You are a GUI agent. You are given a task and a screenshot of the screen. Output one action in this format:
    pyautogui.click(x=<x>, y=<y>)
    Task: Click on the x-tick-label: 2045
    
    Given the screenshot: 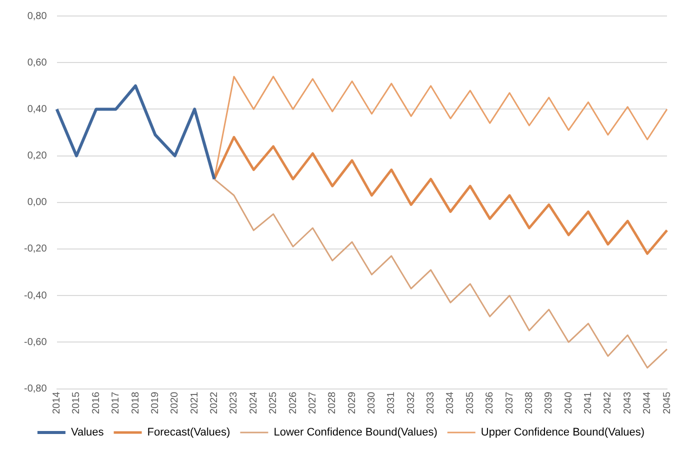 What is the action you would take?
    pyautogui.click(x=667, y=402)
    